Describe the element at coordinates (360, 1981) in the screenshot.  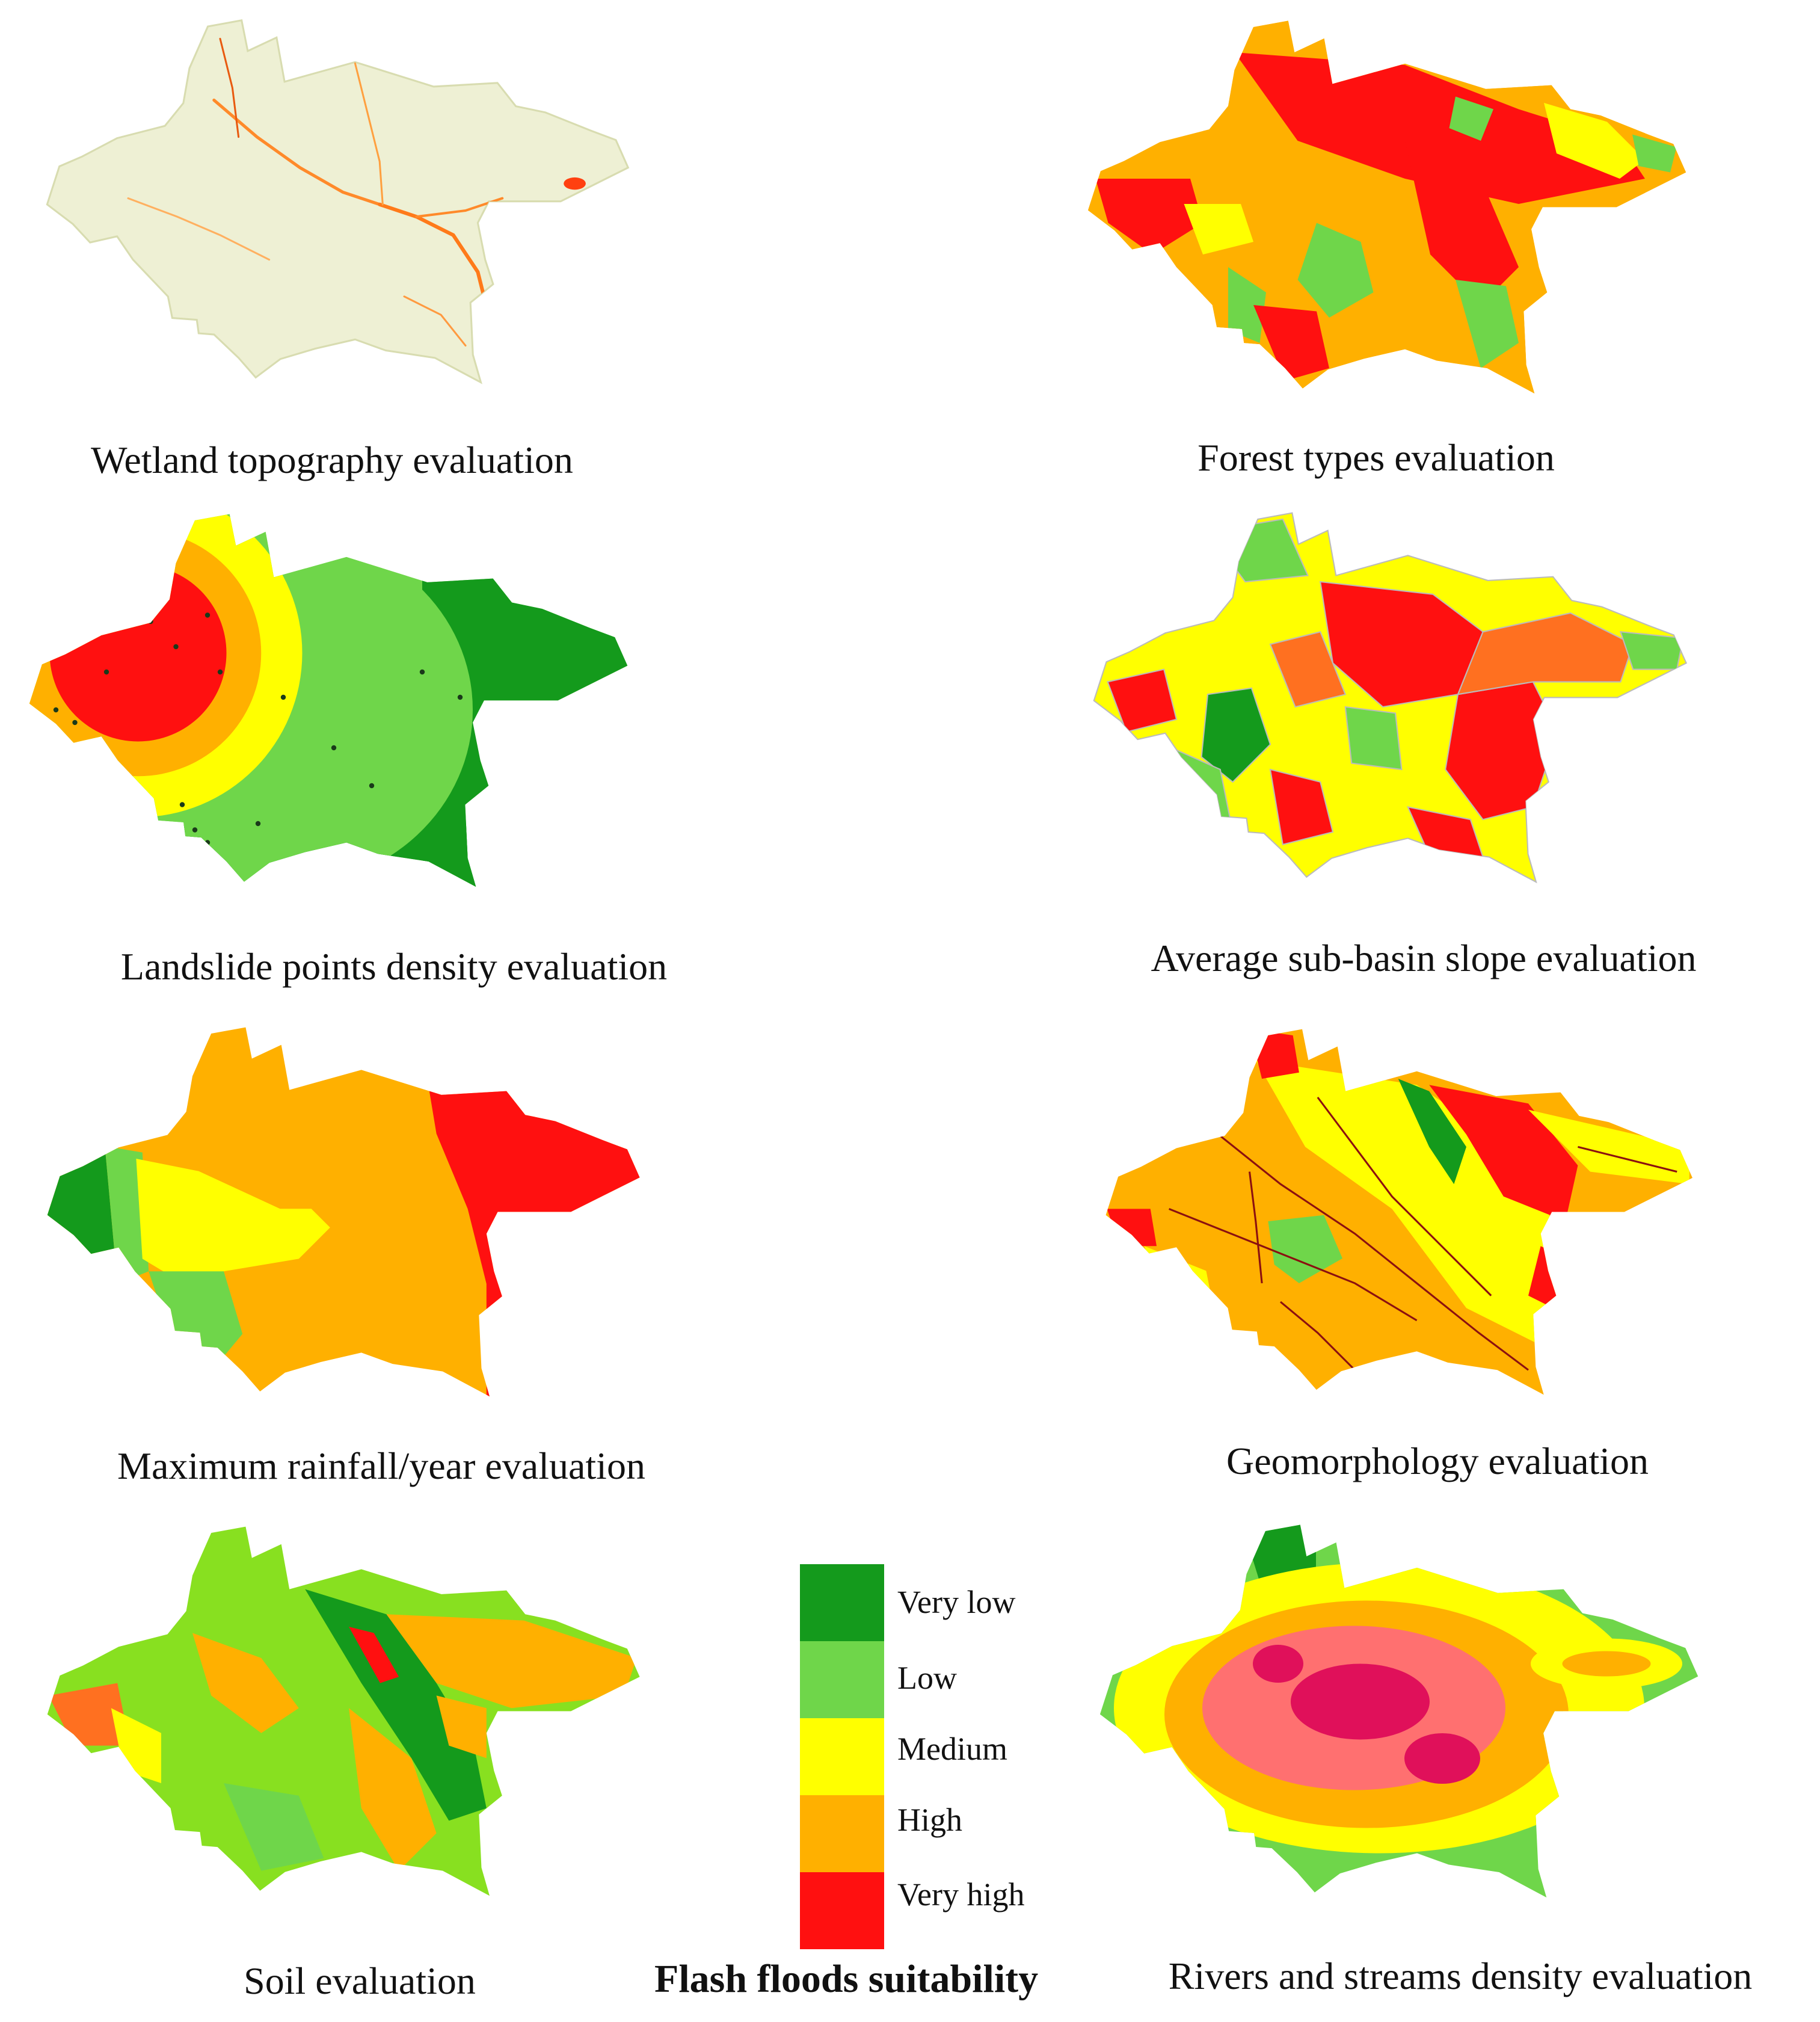
I see `caption-soil: Soil evaluation` at that location.